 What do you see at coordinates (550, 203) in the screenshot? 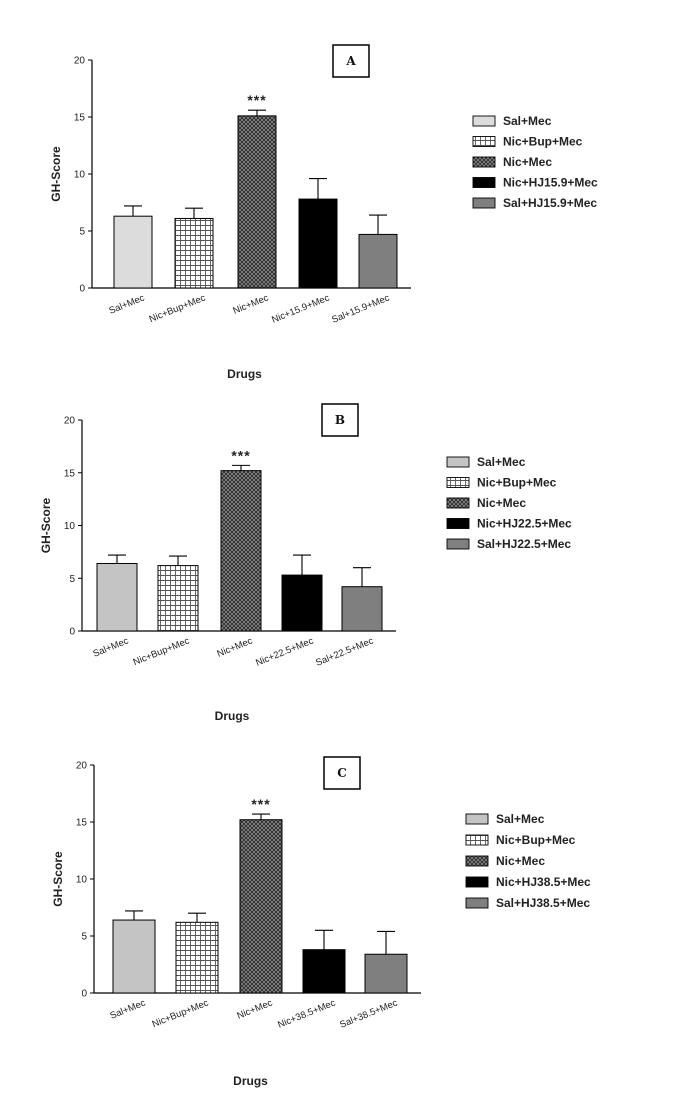
I see `legend-entry: Sal+HJ15.9+Mec` at bounding box center [550, 203].